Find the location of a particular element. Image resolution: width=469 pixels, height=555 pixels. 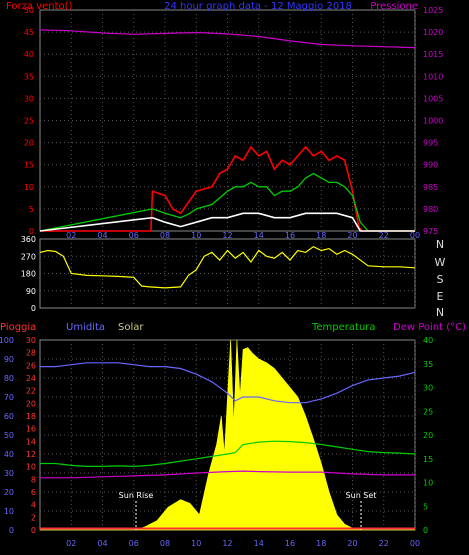

dir-label-s: S is located at coordinates (440, 279).